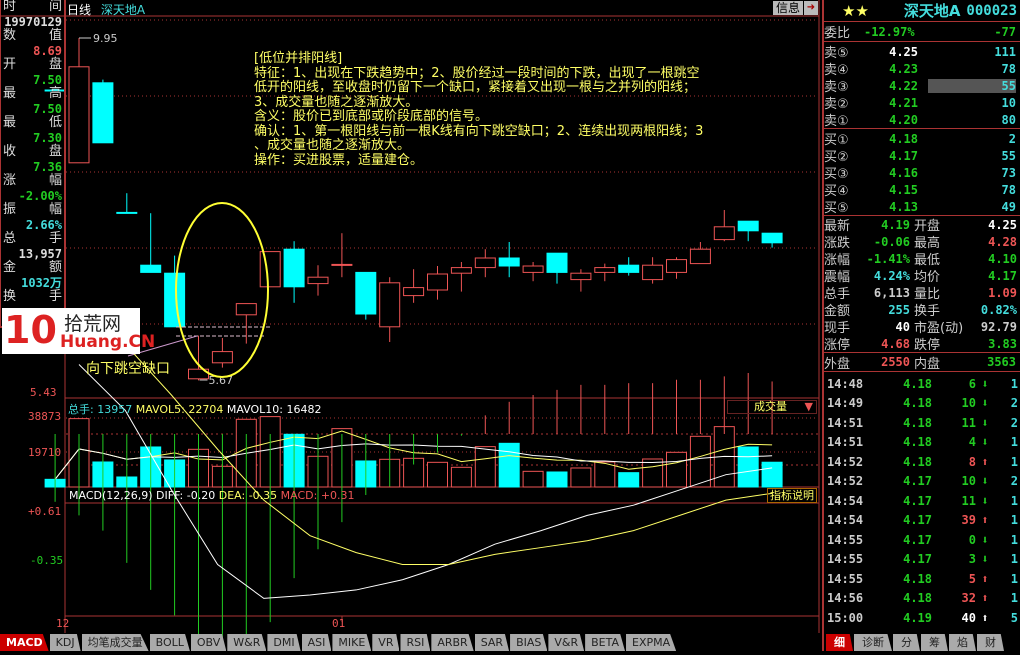 This screenshot has height=655, width=1020. Describe the element at coordinates (922, 11) in the screenshot. I see `quote-header: ★★ 深天地A 000023` at that location.